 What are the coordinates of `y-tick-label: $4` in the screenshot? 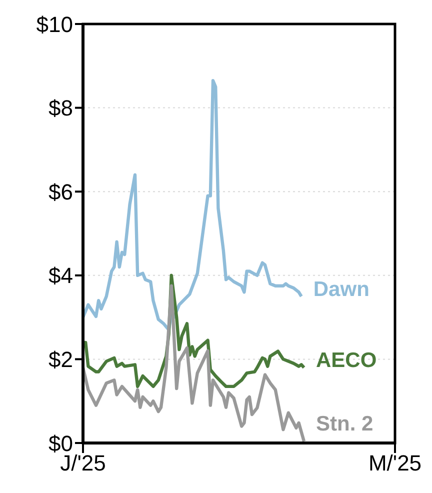 It's located at (60, 275).